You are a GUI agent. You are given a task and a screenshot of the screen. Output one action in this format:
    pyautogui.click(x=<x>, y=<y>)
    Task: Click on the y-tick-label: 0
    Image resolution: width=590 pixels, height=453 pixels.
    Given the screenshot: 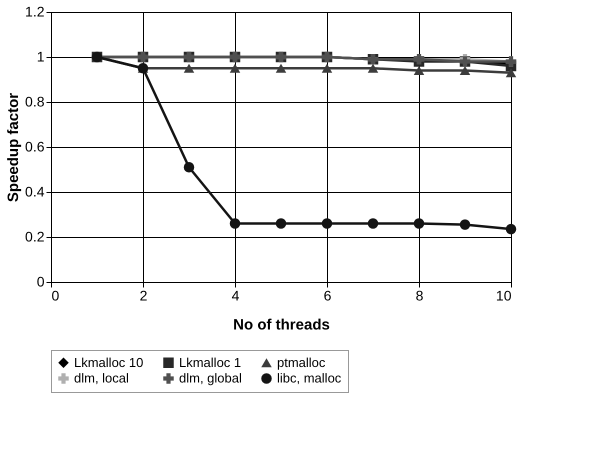 What is the action you would take?
    pyautogui.click(x=40, y=282)
    